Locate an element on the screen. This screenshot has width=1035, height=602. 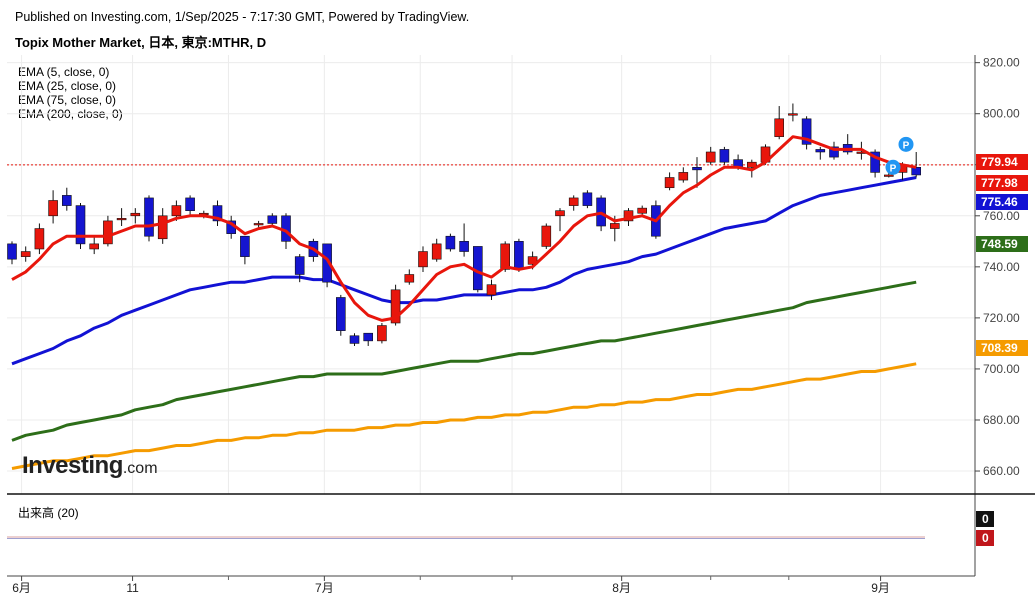
x-tick-label: 11 is located at coordinates (132, 588).